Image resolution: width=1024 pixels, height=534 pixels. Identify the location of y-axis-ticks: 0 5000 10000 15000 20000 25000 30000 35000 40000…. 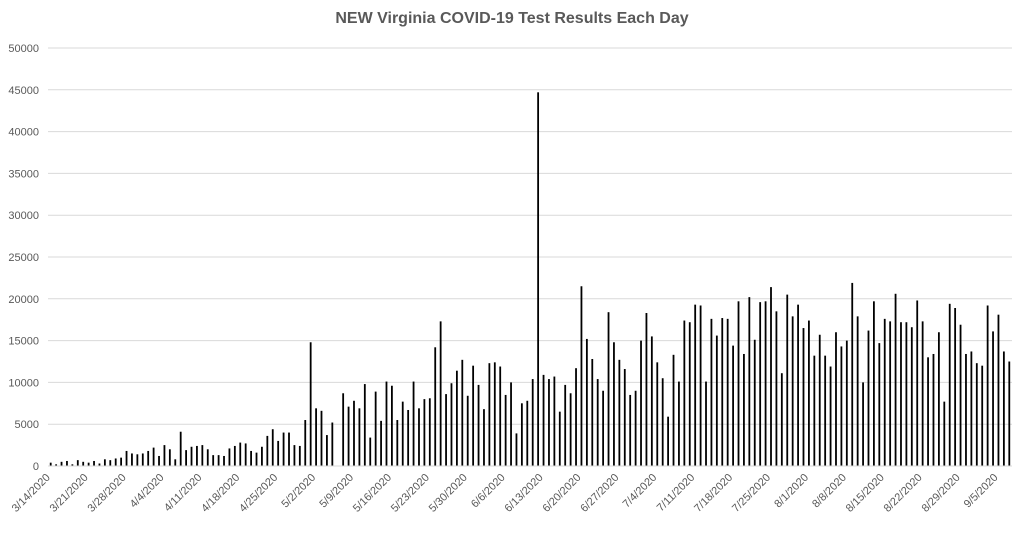
(23, 258).